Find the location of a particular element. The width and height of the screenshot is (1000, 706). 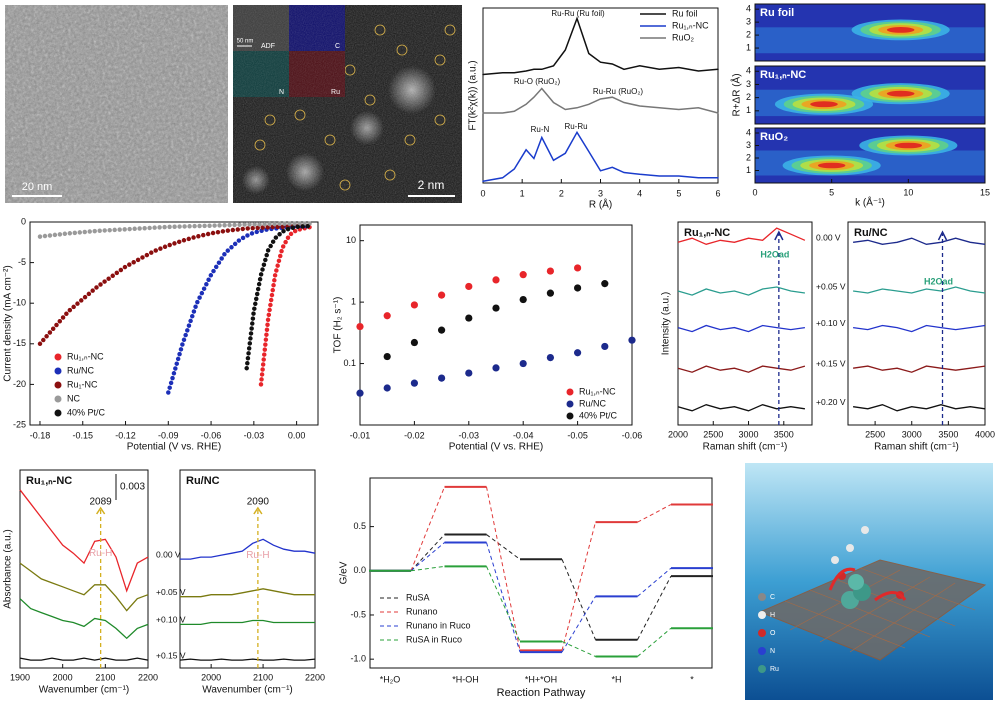

y-tick-label: 4 is located at coordinates (748, 71).